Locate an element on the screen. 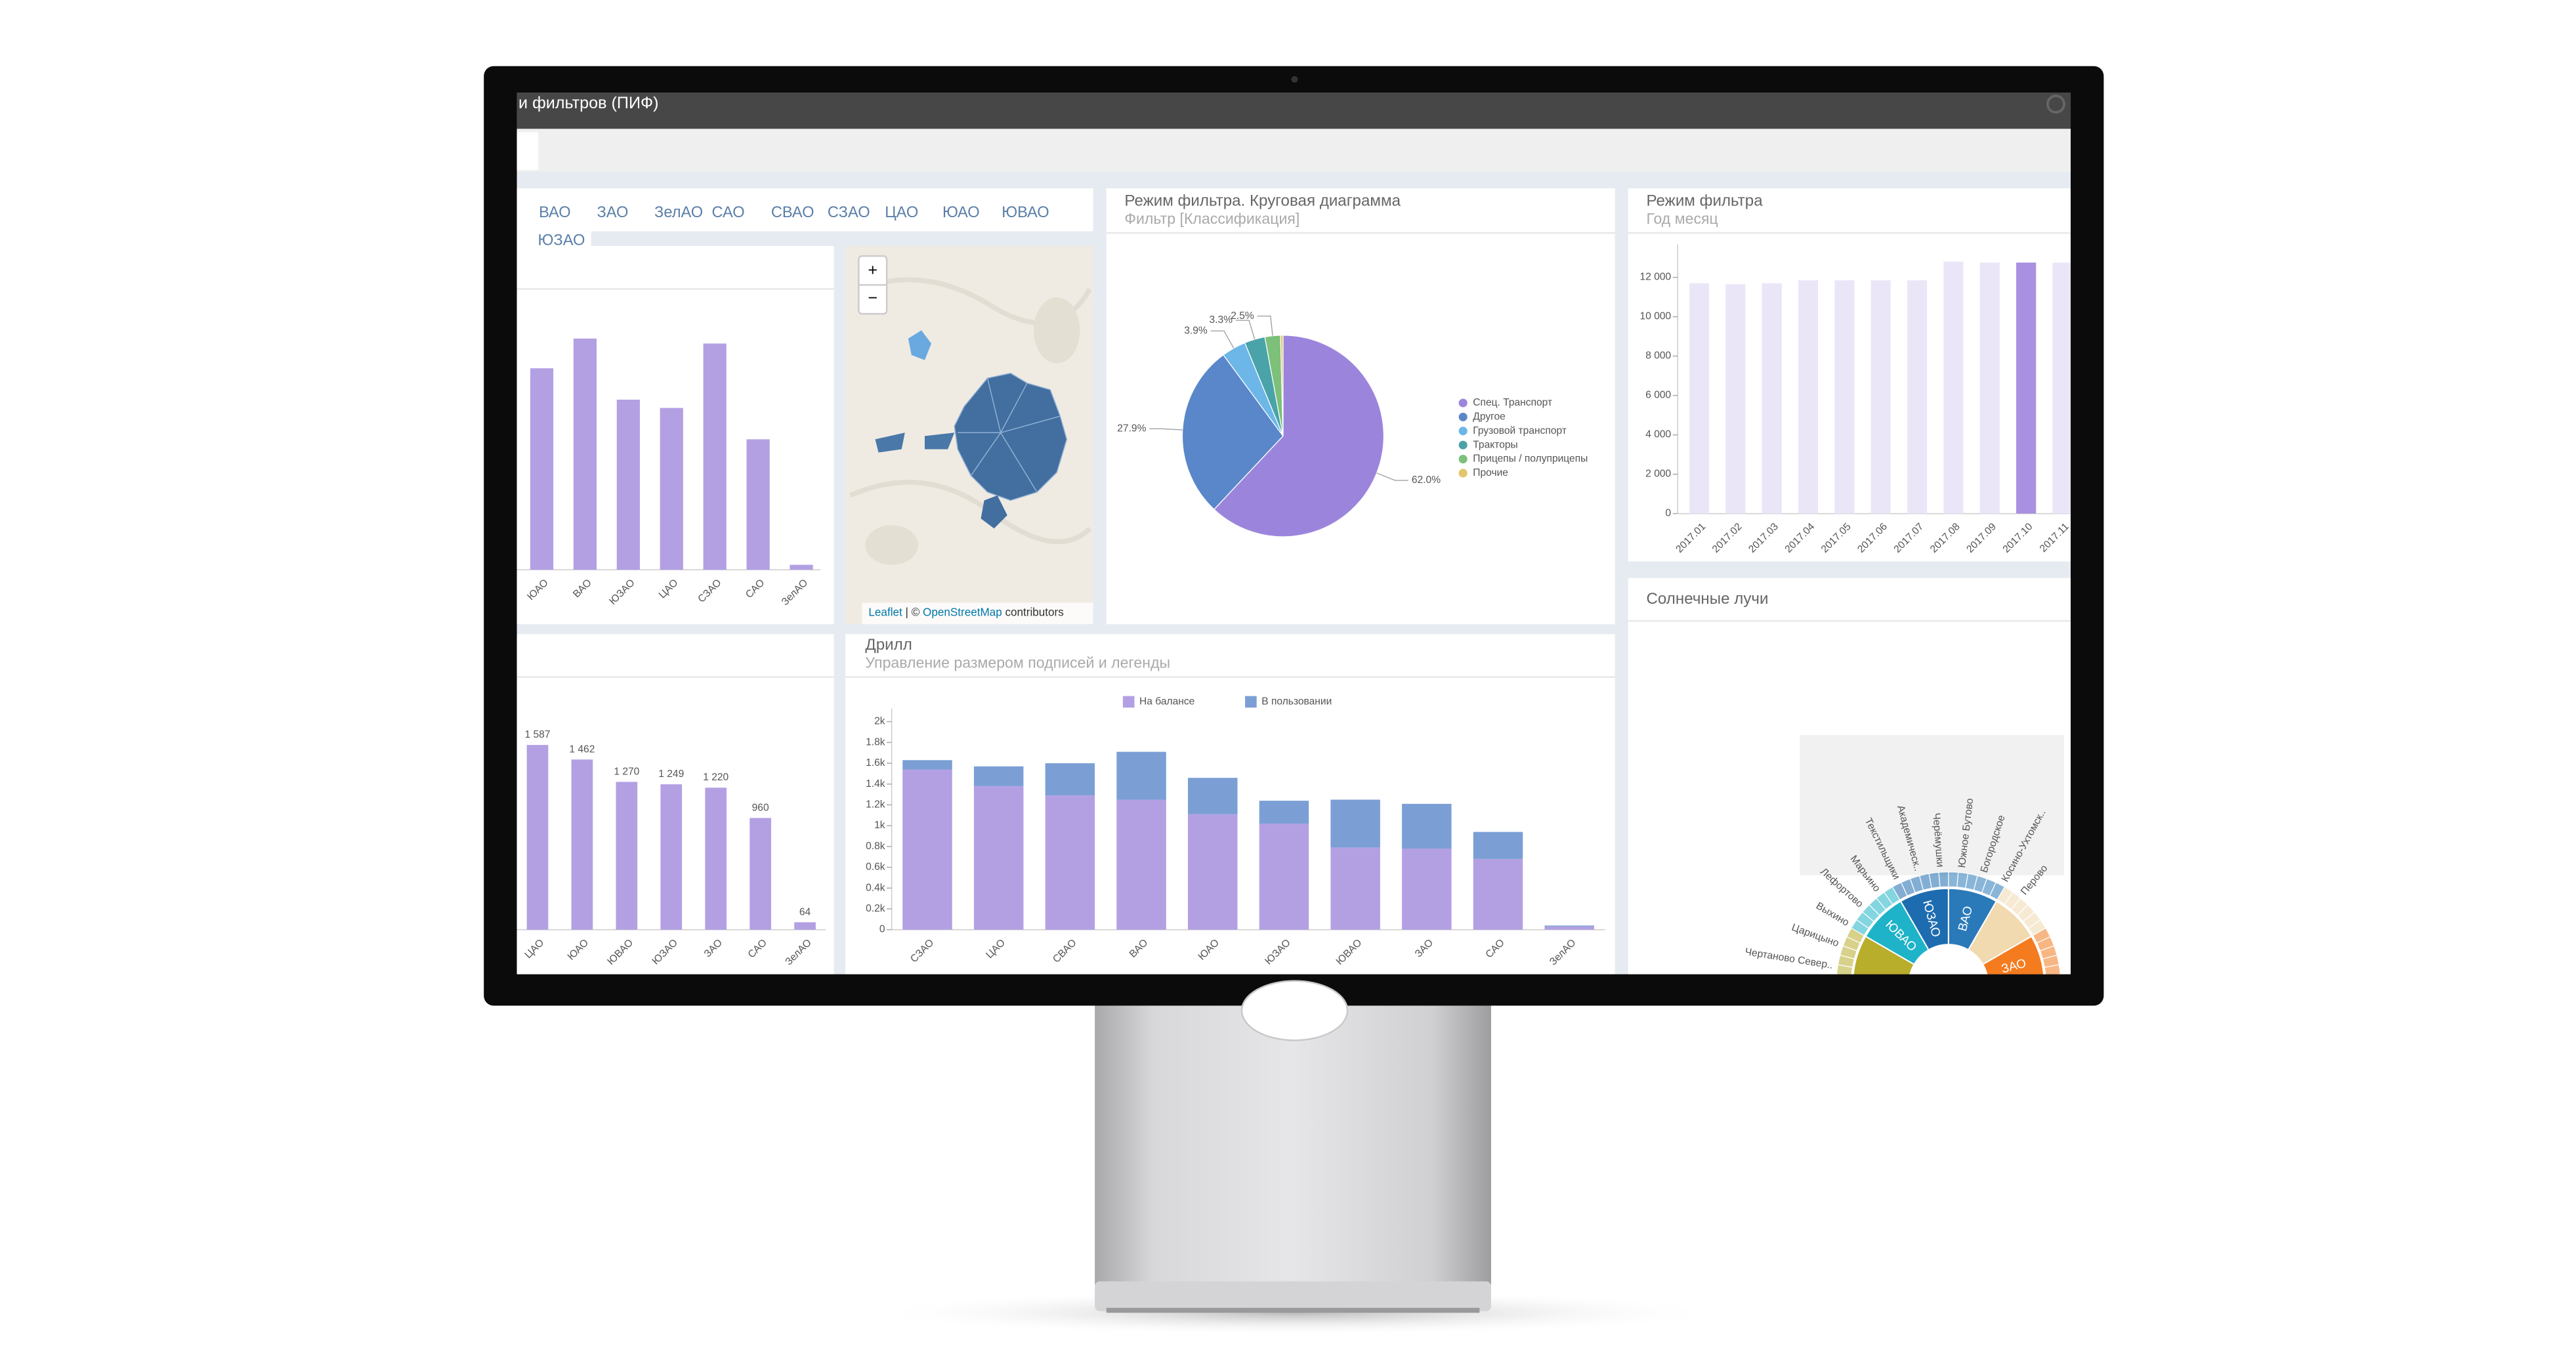 The height and width of the screenshot is (1369, 2576). filter-chip: ЮЗАО is located at coordinates (561, 240).